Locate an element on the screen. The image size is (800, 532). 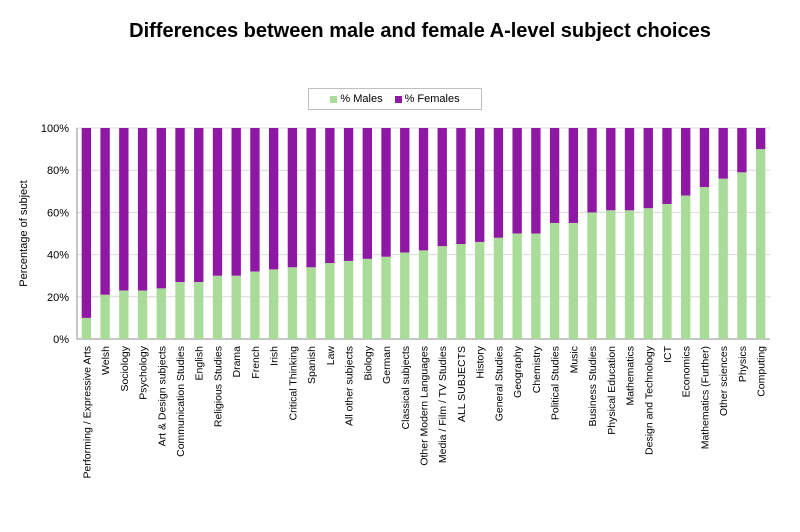
legend-label-males: % Males is located at coordinates (361, 99).